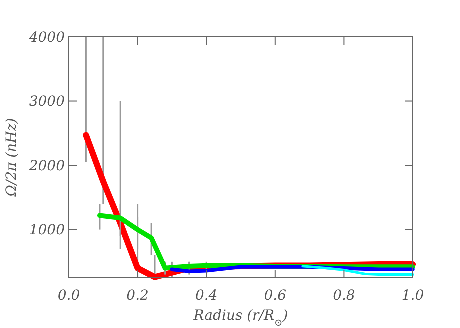 This screenshot has height=328, width=460. Describe the element at coordinates (413, 296) in the screenshot. I see `x-tick-label: 1.0` at that location.